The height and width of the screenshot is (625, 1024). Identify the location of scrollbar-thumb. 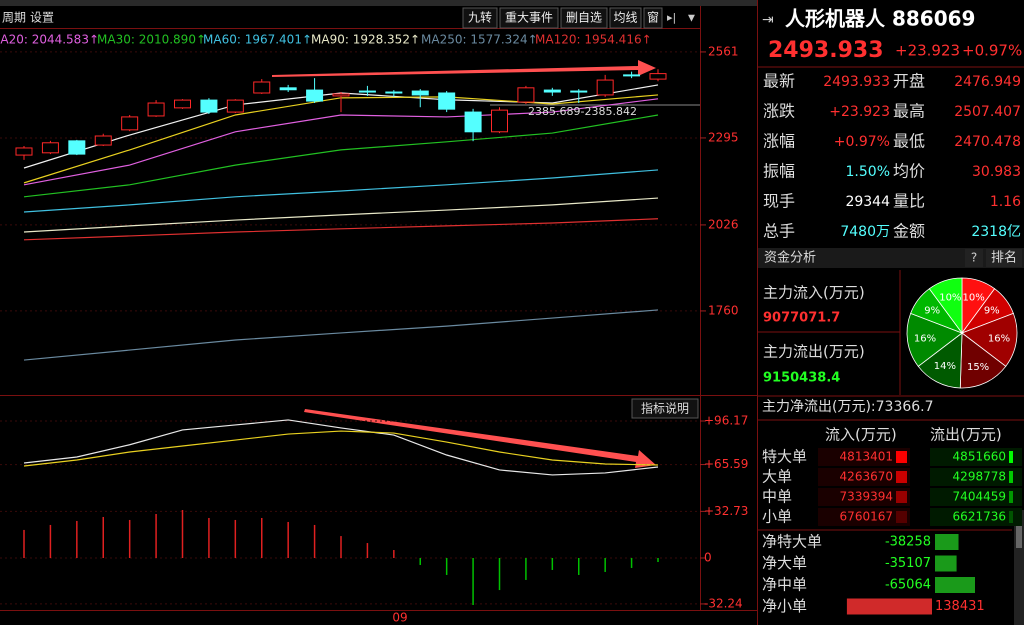
(1019, 533).